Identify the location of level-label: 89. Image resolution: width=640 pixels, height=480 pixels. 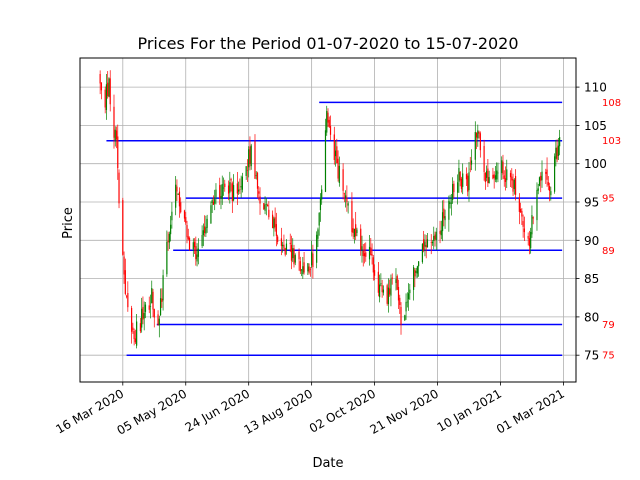
(608, 251).